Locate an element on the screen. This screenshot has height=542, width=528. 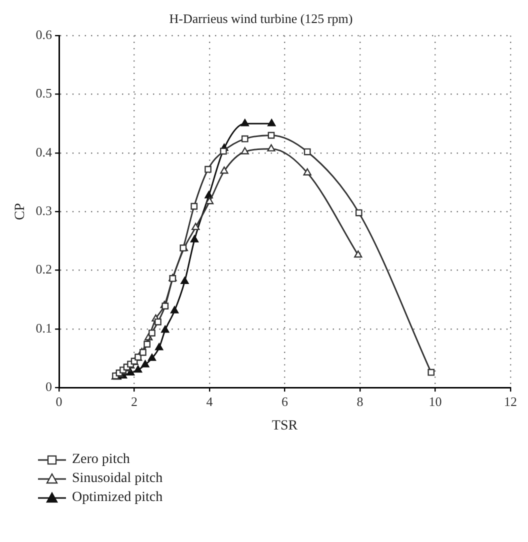
y-tick-label: 0 is located at coordinates (49, 386).